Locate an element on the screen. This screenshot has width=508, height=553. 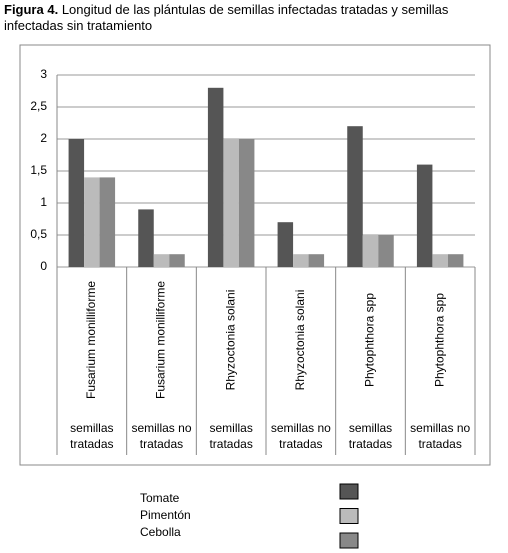
y-tick-label: 2,5 is located at coordinates (38, 106).